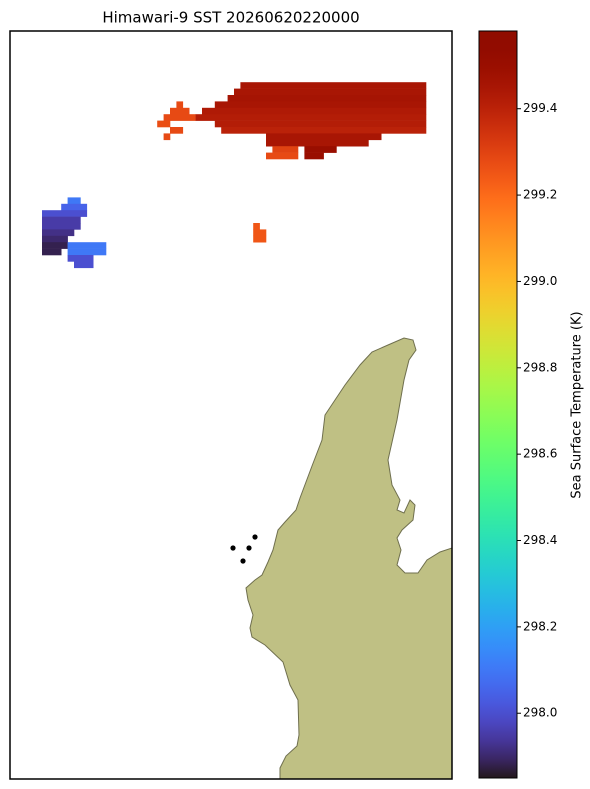  Describe the element at coordinates (577, 404) in the screenshot. I see `colorbar-label: Sea Surface Temperature (K)` at that location.